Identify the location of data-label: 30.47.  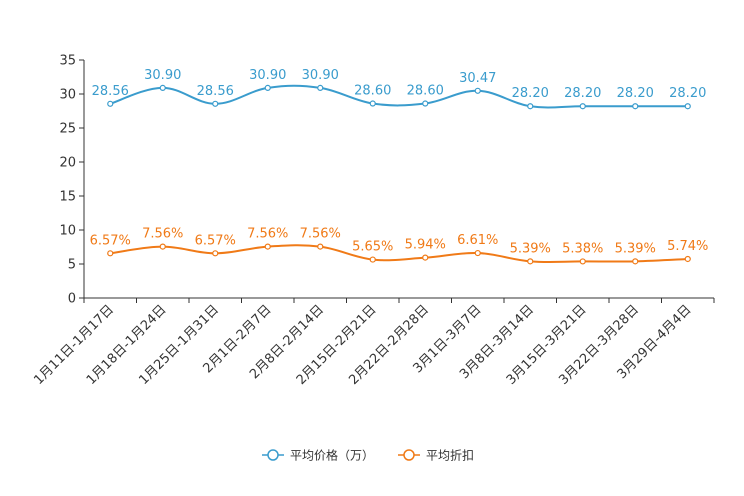
(477, 78).